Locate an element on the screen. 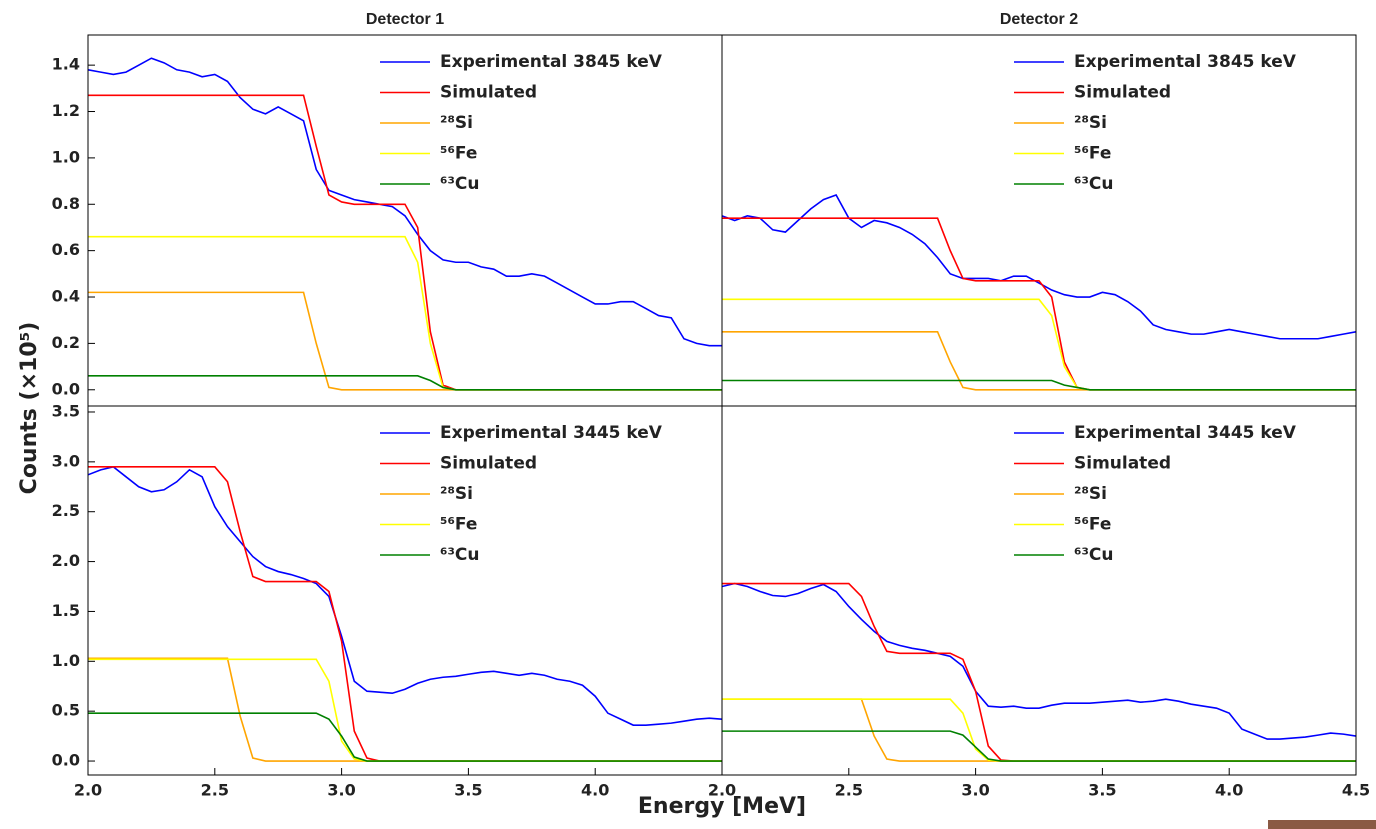 The image size is (1376, 829). x-tick-label: 4.5 is located at coordinates (1356, 790).